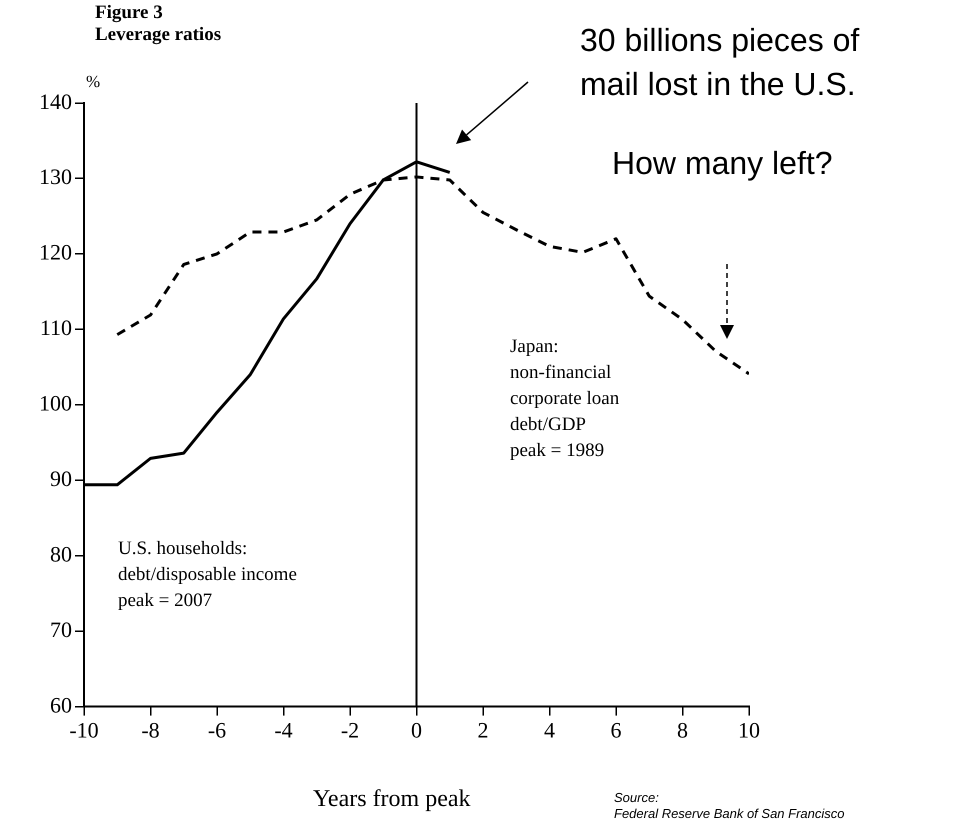 The width and height of the screenshot is (963, 824). I want to click on source-note: Source: Federal Reserve Bank of San Francisco, so click(729, 806).